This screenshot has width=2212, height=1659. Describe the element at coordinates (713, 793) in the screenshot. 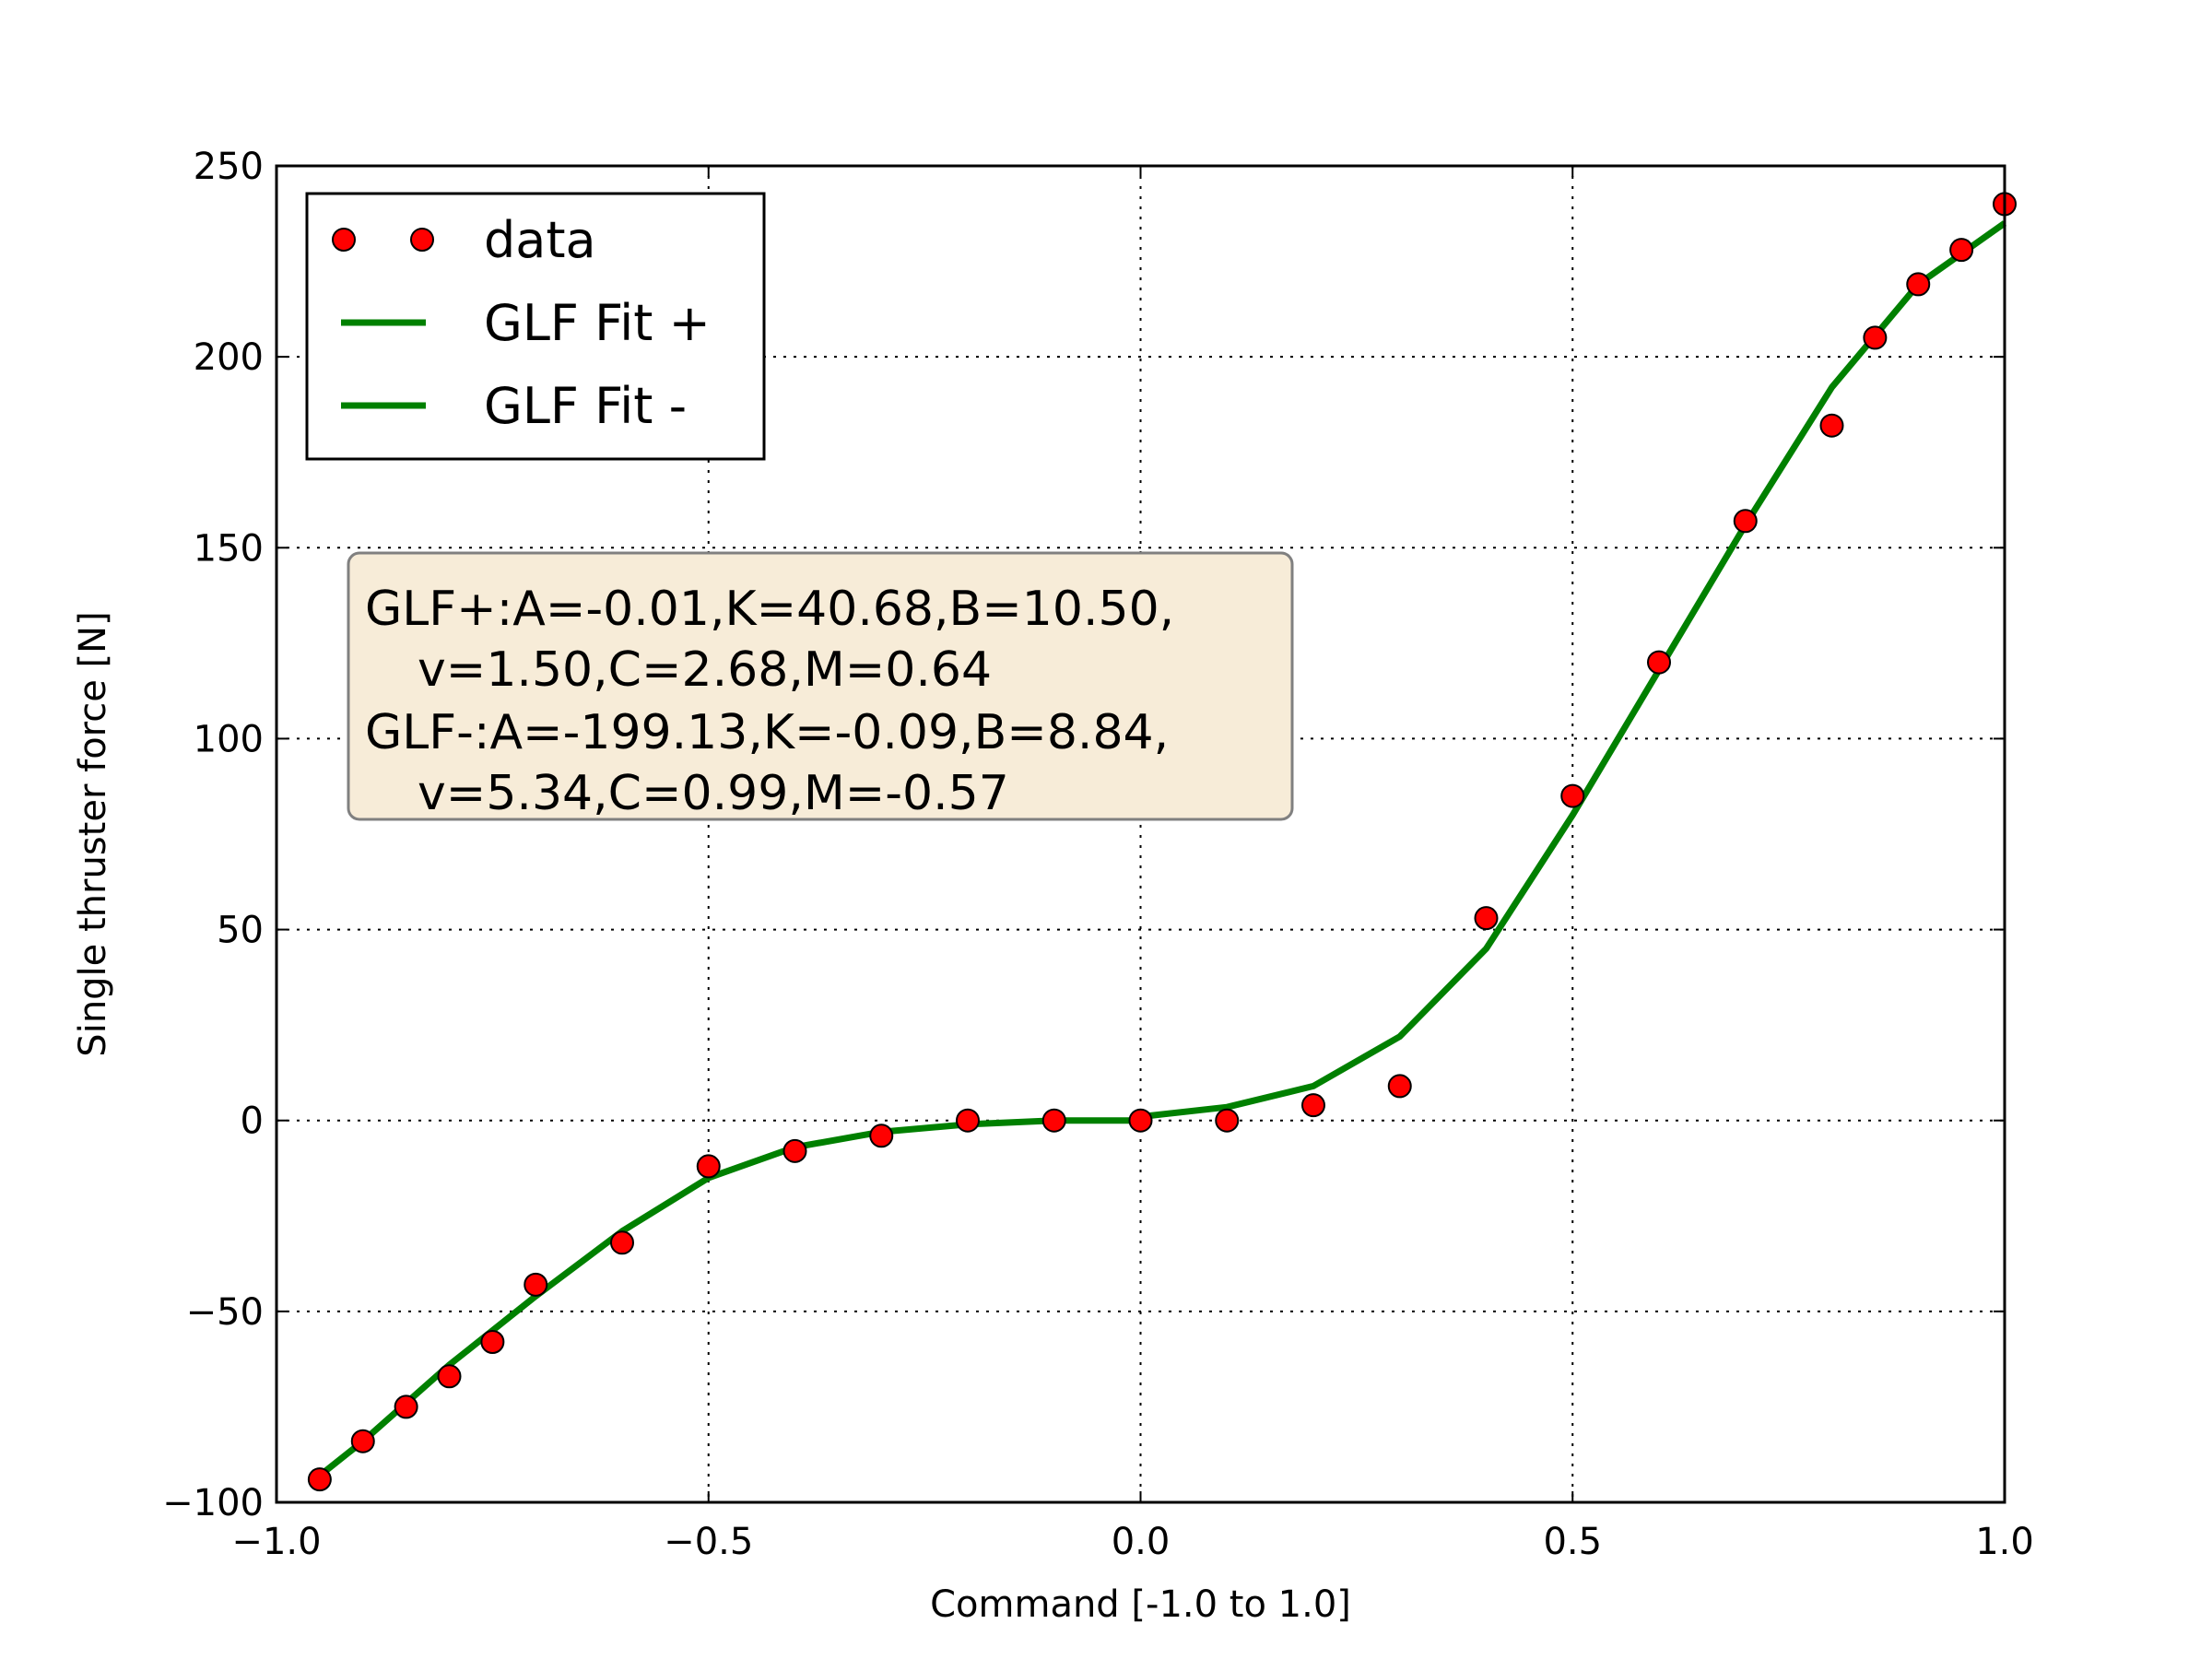

I see `annotation-line: v=5.34,C=0.99,M=-0.57` at that location.